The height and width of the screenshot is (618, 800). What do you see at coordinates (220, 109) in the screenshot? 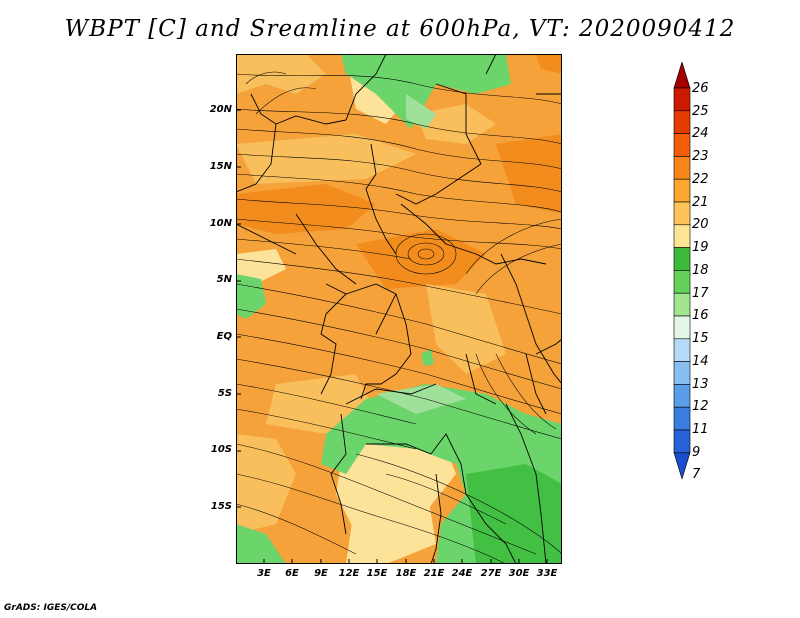
I see `lat-label-20n: 20N` at bounding box center [220, 109].